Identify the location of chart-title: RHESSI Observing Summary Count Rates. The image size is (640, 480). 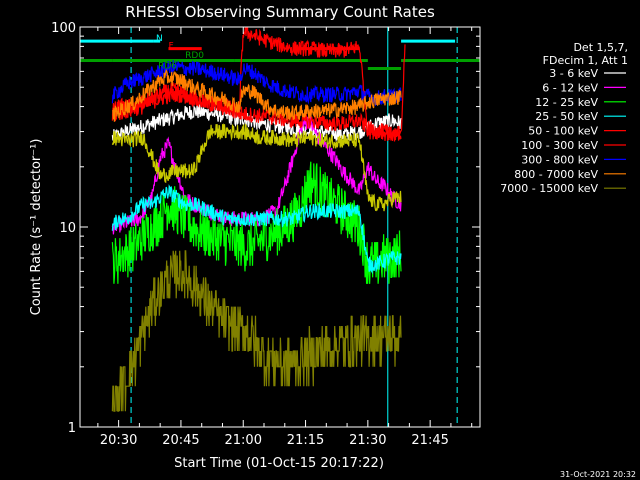
(280, 12).